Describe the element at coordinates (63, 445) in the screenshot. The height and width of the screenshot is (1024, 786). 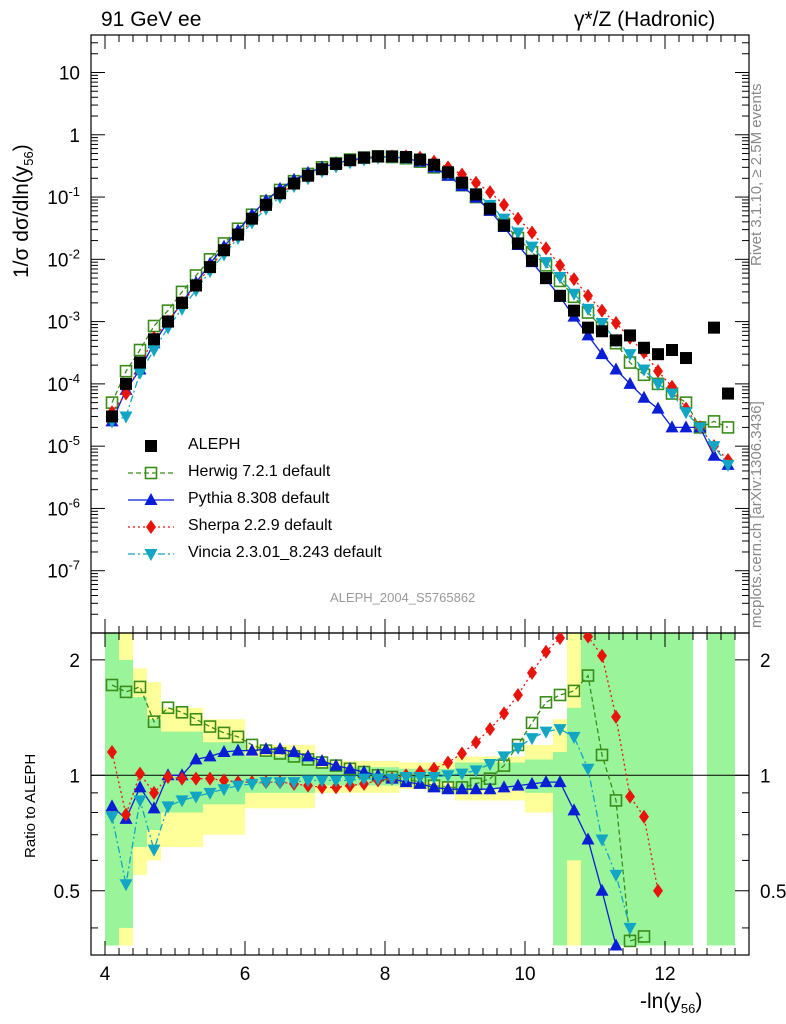
I see `y-tick-label: 10⁻⁵` at that location.